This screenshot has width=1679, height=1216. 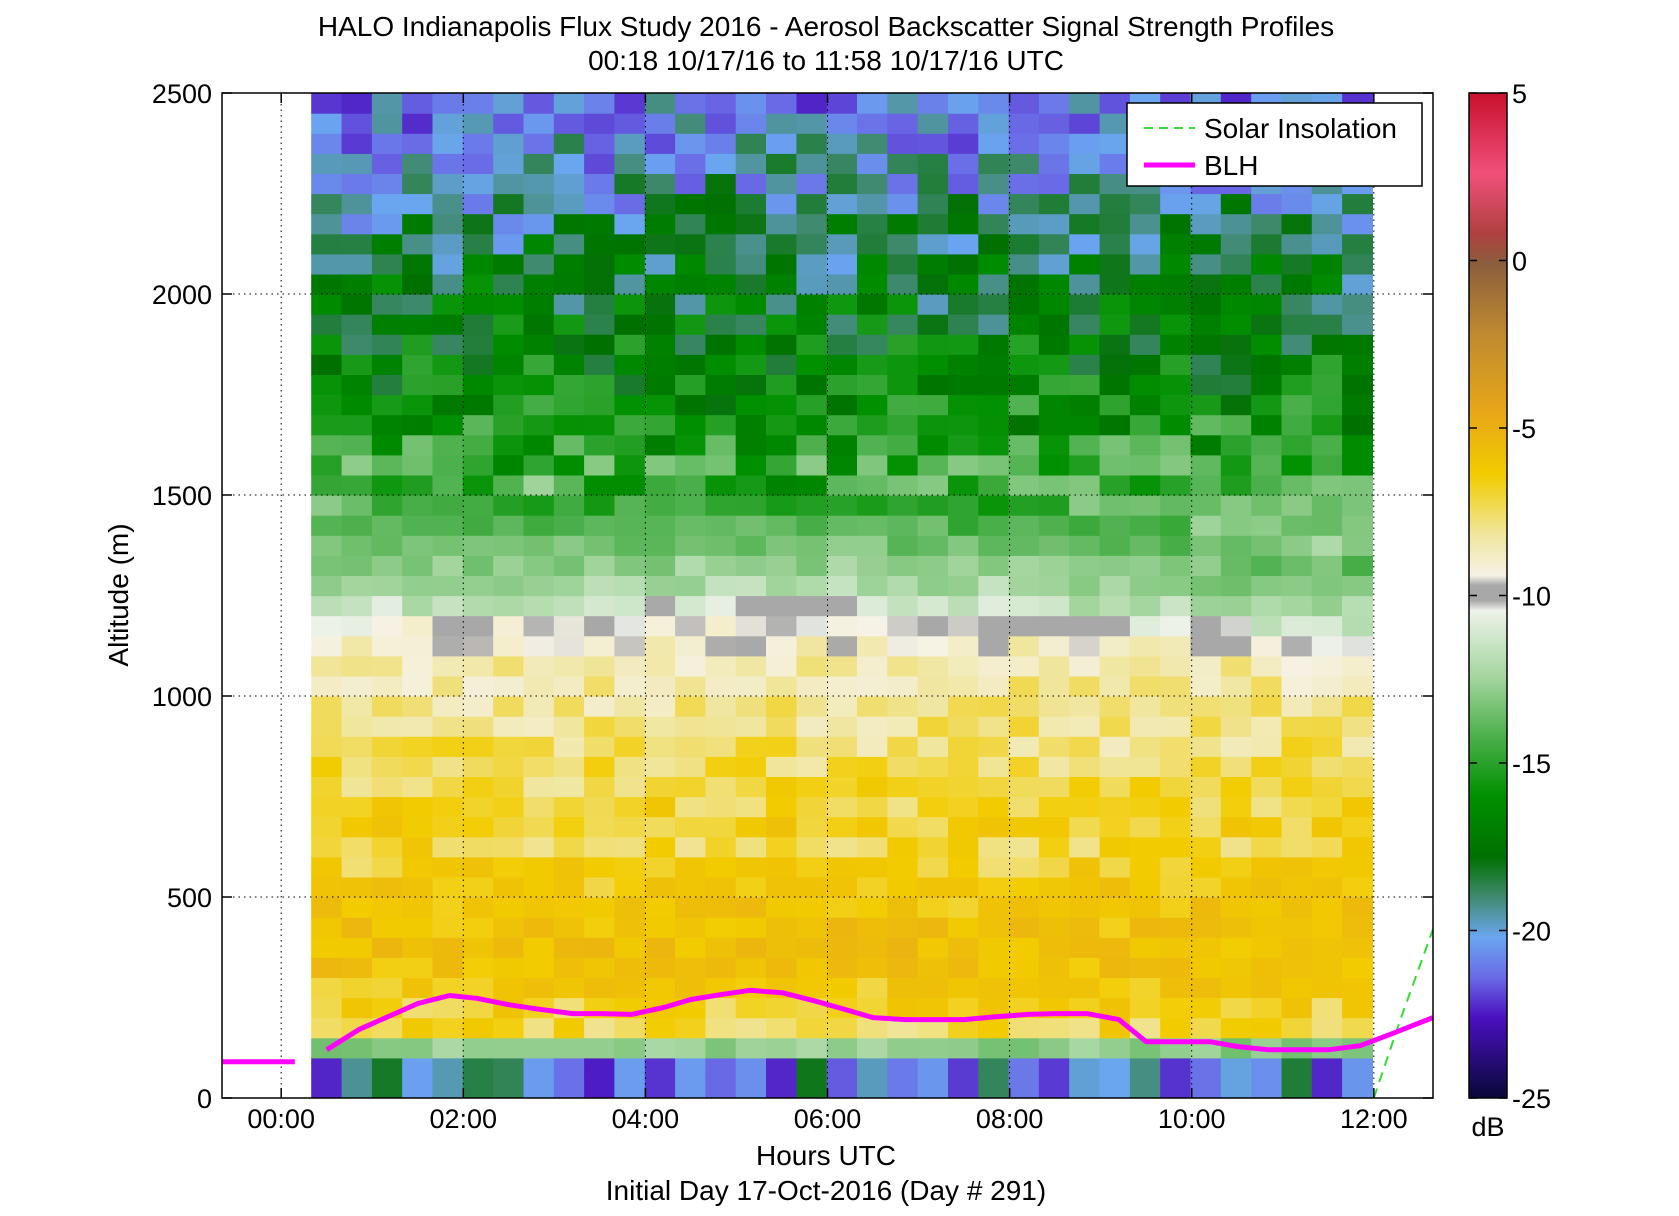 What do you see at coordinates (826, 1190) in the screenshot?
I see `x-axis-label-day: Initial Day 17-Oct-2016 (Day # 291)` at bounding box center [826, 1190].